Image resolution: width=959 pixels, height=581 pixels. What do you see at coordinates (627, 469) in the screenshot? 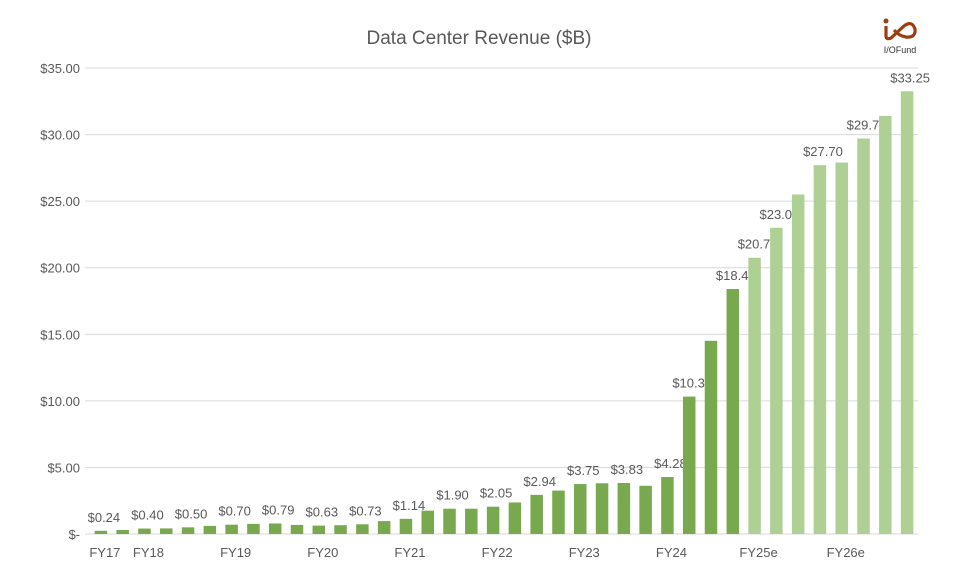
I see `data-label: $3.83` at bounding box center [627, 469].